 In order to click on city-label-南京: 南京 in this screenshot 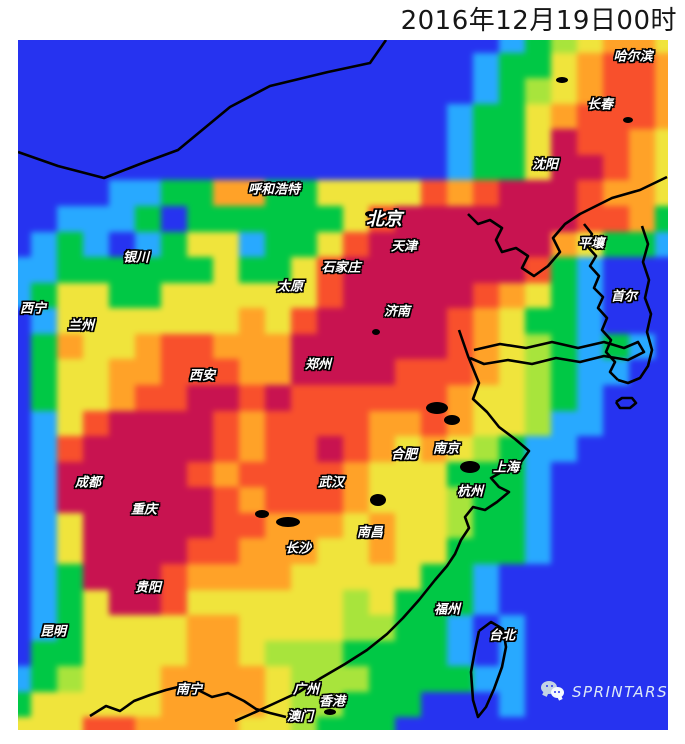, I will do `click(446, 449)`.